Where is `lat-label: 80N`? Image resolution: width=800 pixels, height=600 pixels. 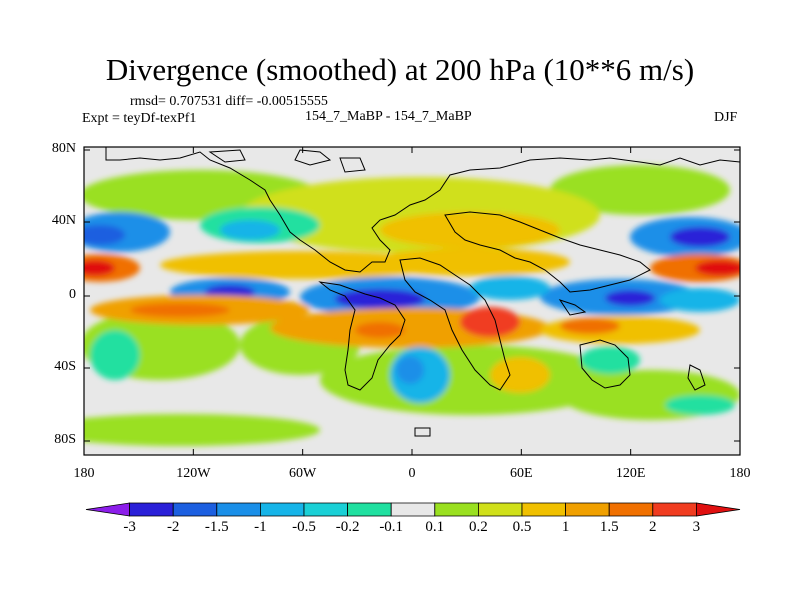 lat-label: 80N is located at coordinates (63, 148).